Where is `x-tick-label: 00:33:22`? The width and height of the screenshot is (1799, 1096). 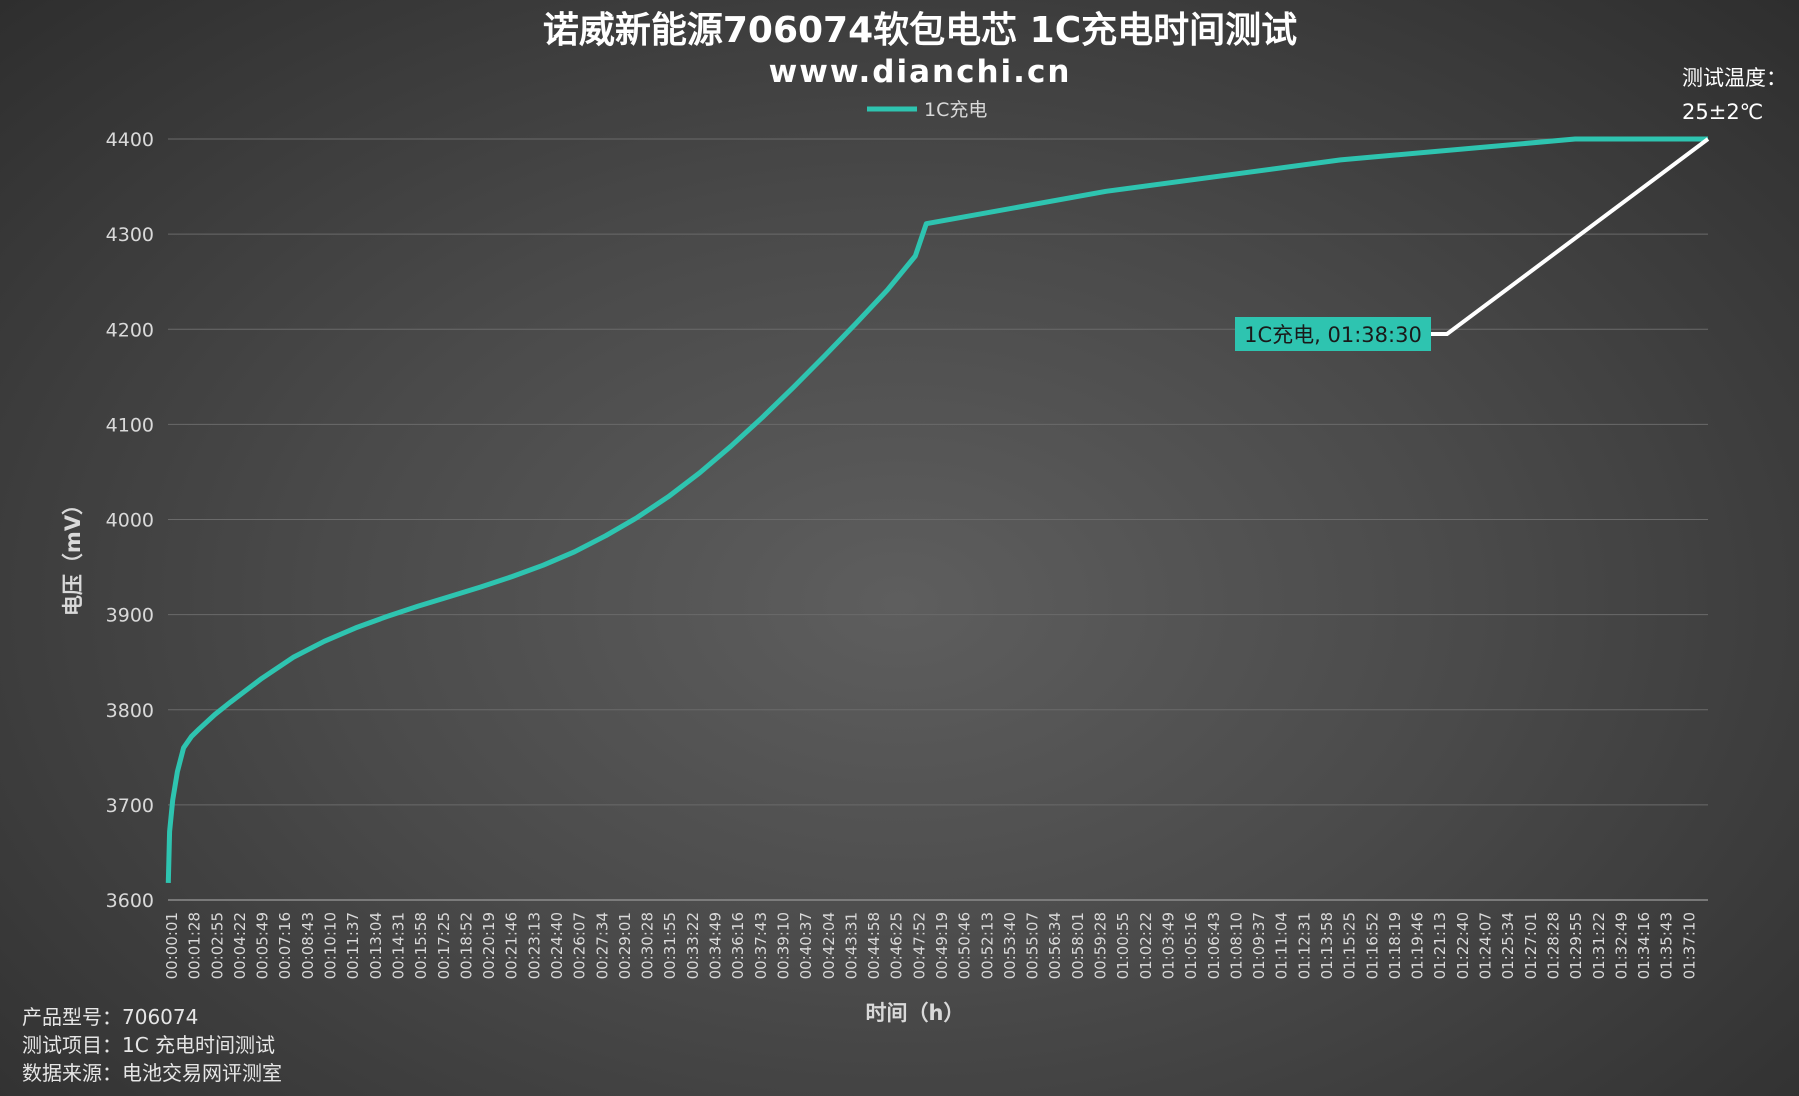
x-tick-label: 00:33:22 is located at coordinates (693, 945).